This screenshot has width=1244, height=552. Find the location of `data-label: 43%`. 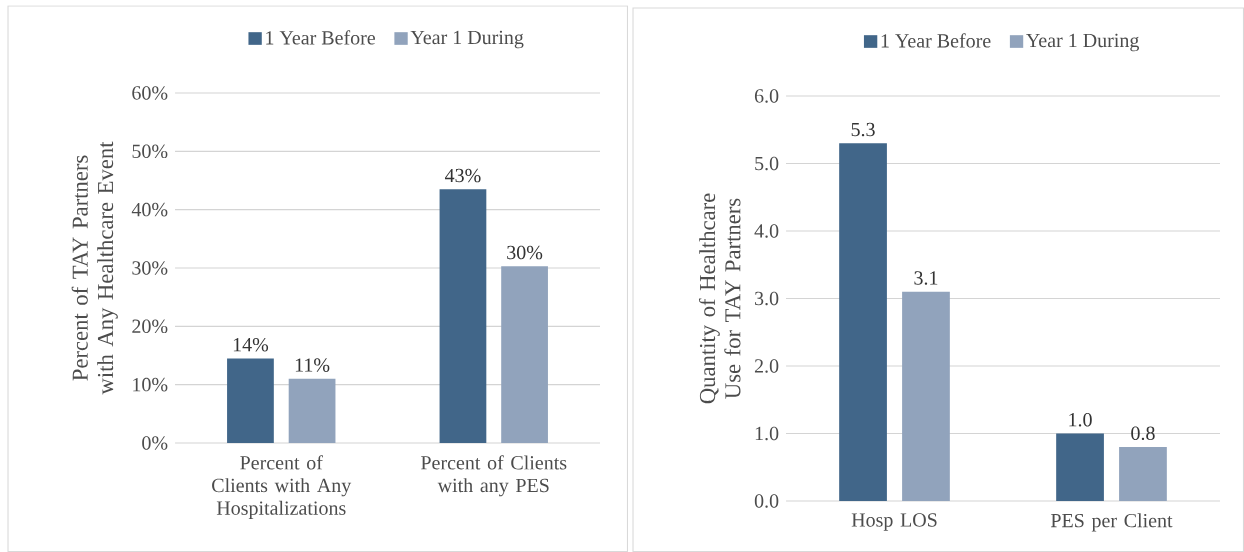

data-label: 43% is located at coordinates (463, 175).